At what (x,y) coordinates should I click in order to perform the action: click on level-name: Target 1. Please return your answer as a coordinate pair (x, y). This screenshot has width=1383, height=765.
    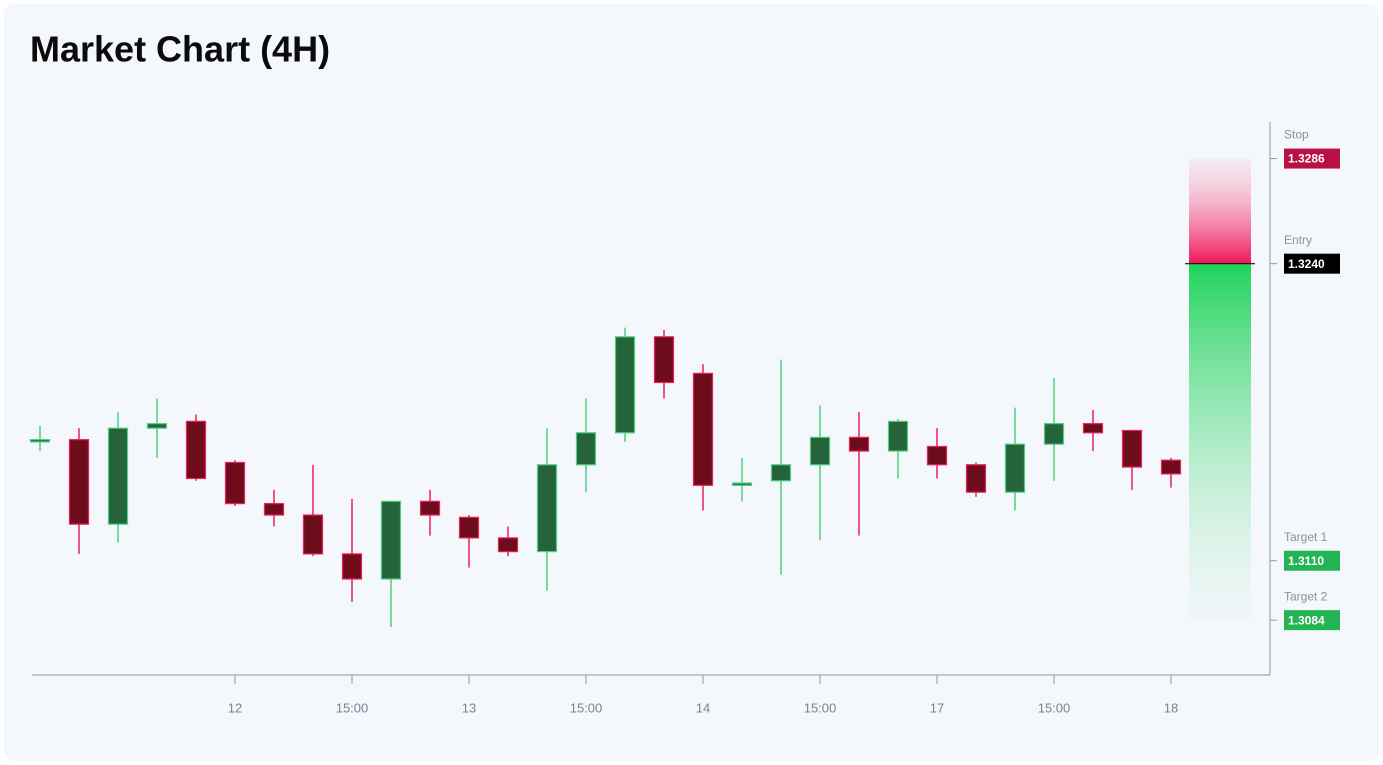
    Looking at the image, I should click on (1306, 537).